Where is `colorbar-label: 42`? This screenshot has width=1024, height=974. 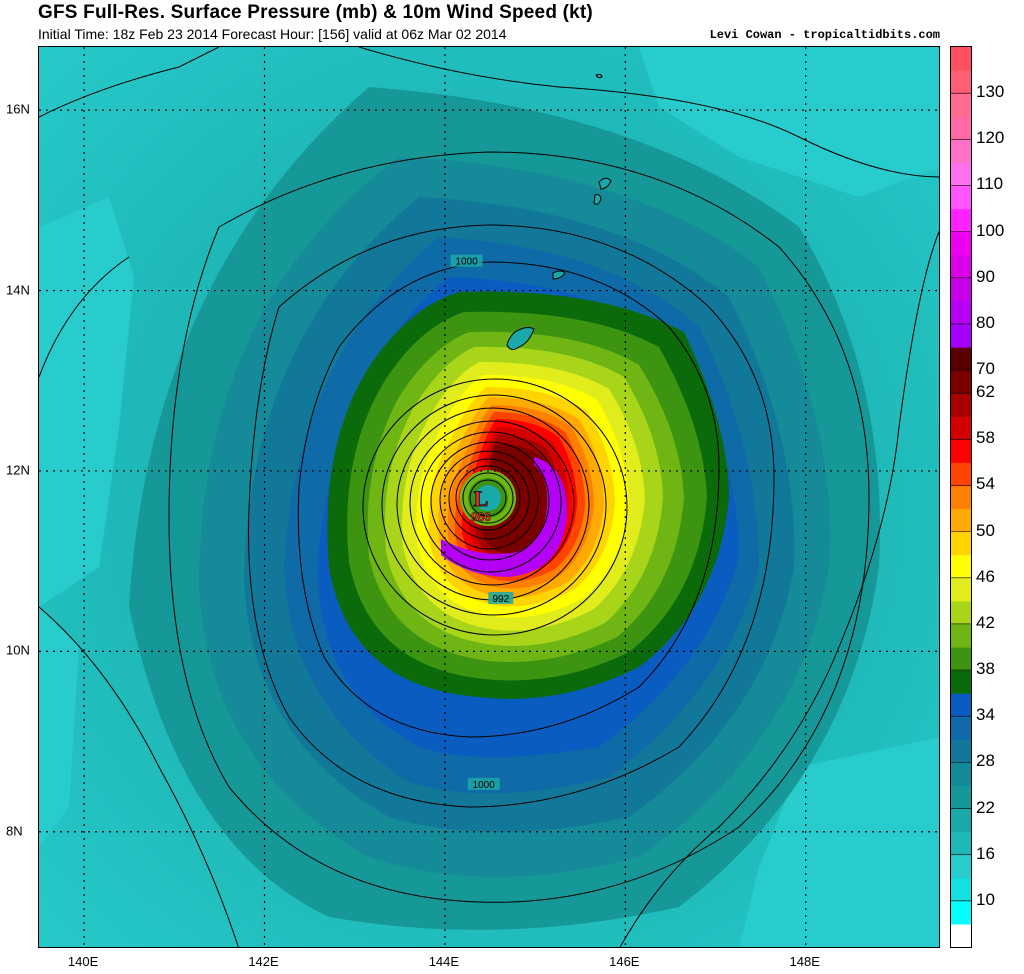
colorbar-label: 42 is located at coordinates (985, 622).